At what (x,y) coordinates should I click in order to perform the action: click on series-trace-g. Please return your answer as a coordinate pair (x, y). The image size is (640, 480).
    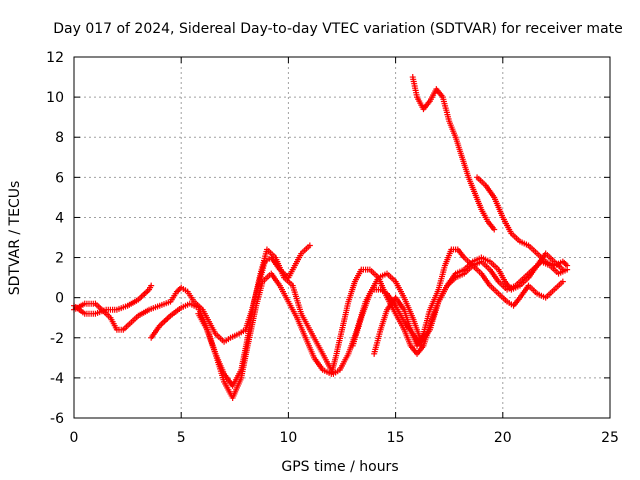
    Looking at the image, I should click on (453, 153).